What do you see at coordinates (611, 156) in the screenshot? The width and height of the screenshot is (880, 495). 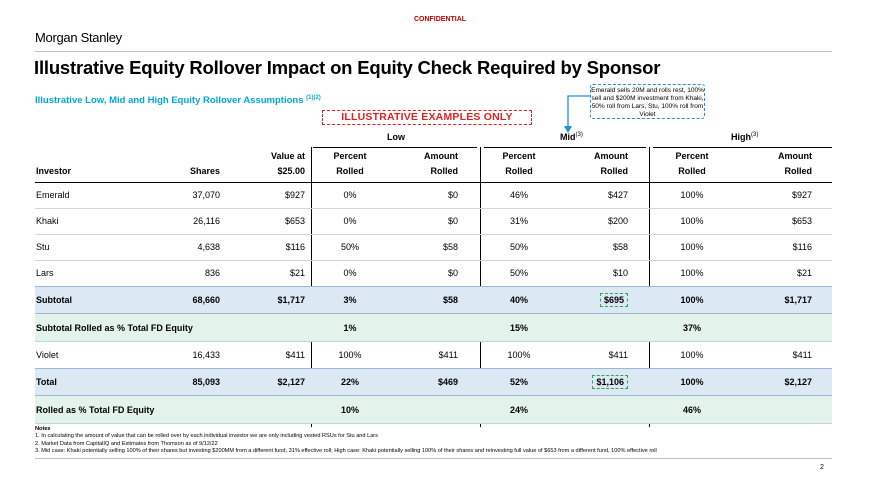 I see `header-mid-amount: Amount` at bounding box center [611, 156].